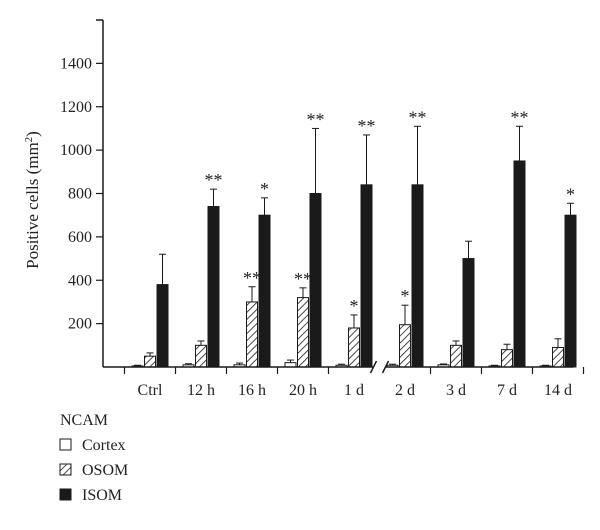 This screenshot has width=600, height=530. I want to click on y-tick-label: 600, so click(80, 237).